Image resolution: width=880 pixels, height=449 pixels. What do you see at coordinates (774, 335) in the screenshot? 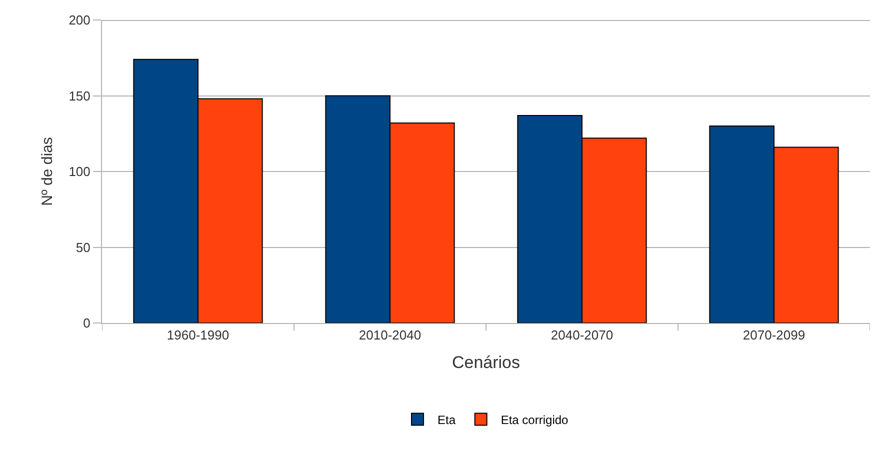
I see `x-tick-label: 2070-2099` at bounding box center [774, 335].